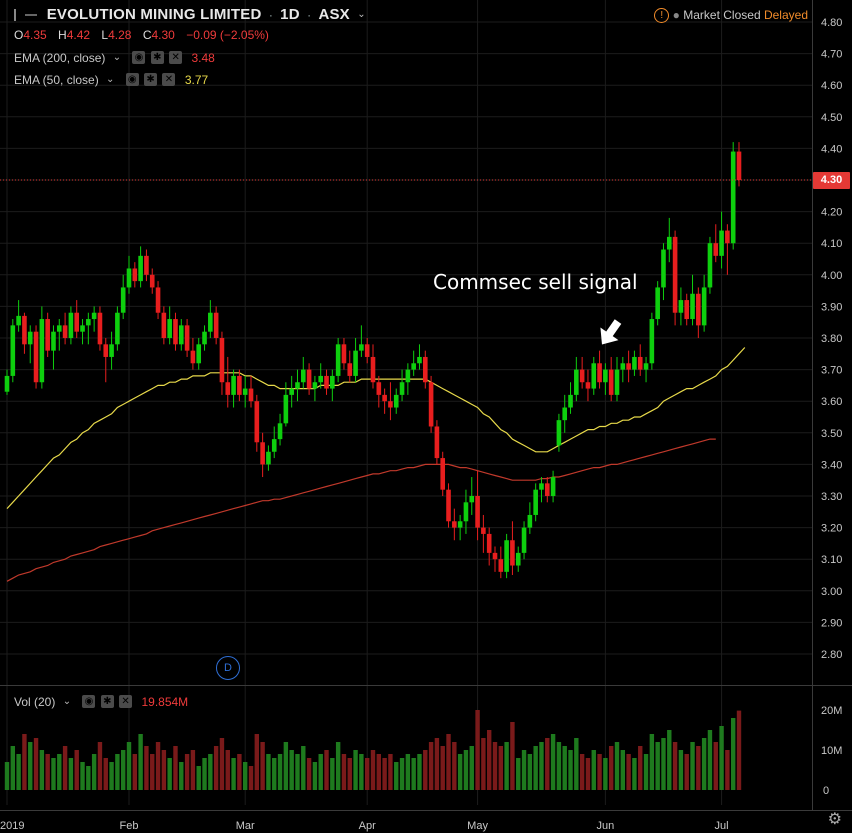 The width and height of the screenshot is (852, 833). I want to click on volume-label: Vol (20), so click(35, 701).